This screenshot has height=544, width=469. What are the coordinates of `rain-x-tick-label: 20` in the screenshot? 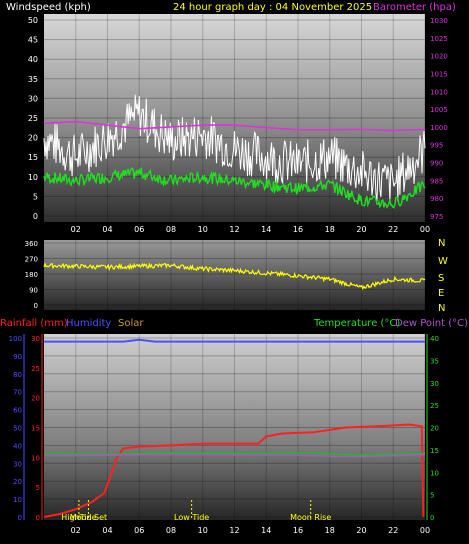 It's located at (361, 530).